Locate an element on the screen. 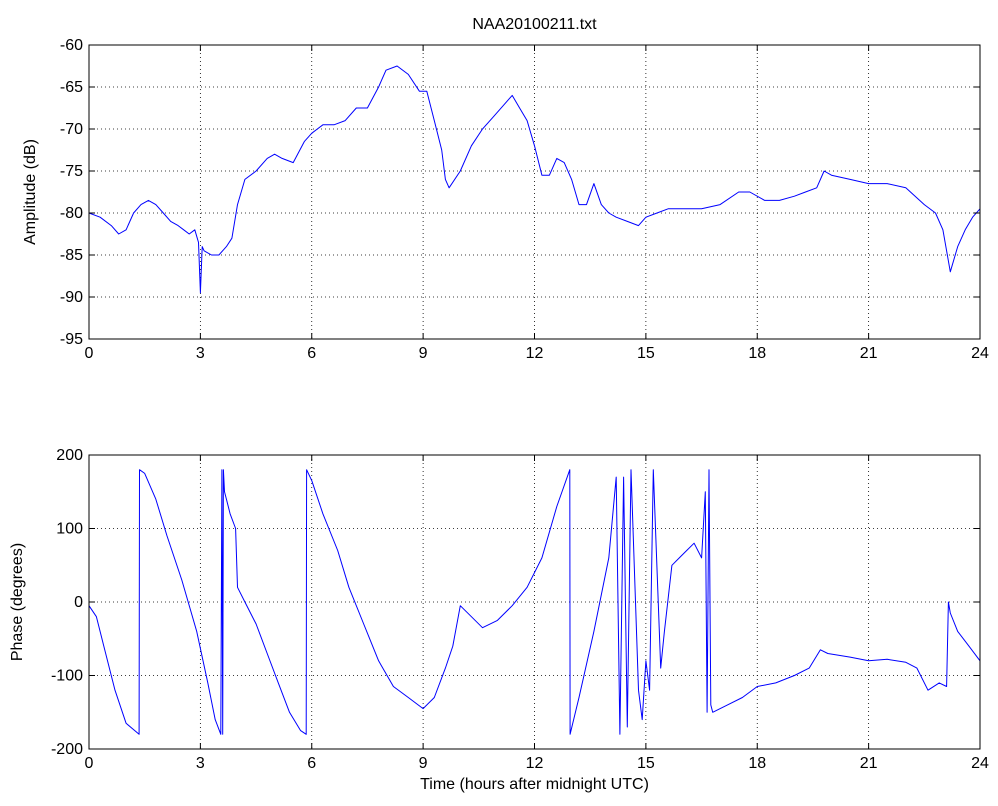  phase-y-axis-label: Phase (degrees) is located at coordinates (17, 602).